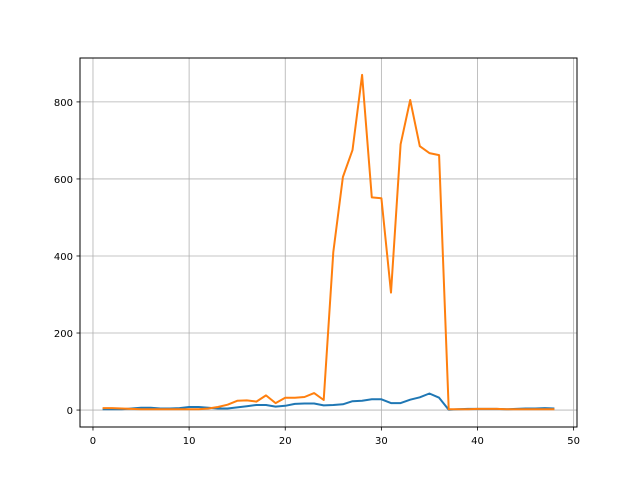 The height and width of the screenshot is (484, 640). Describe the element at coordinates (573, 441) in the screenshot. I see `x-tick-label: 50` at that location.